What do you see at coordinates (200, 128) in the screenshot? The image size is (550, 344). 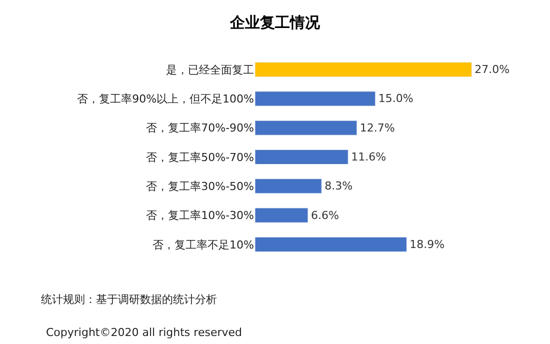 I see `y-tick-label: 否，复工率70%-90%` at bounding box center [200, 128].